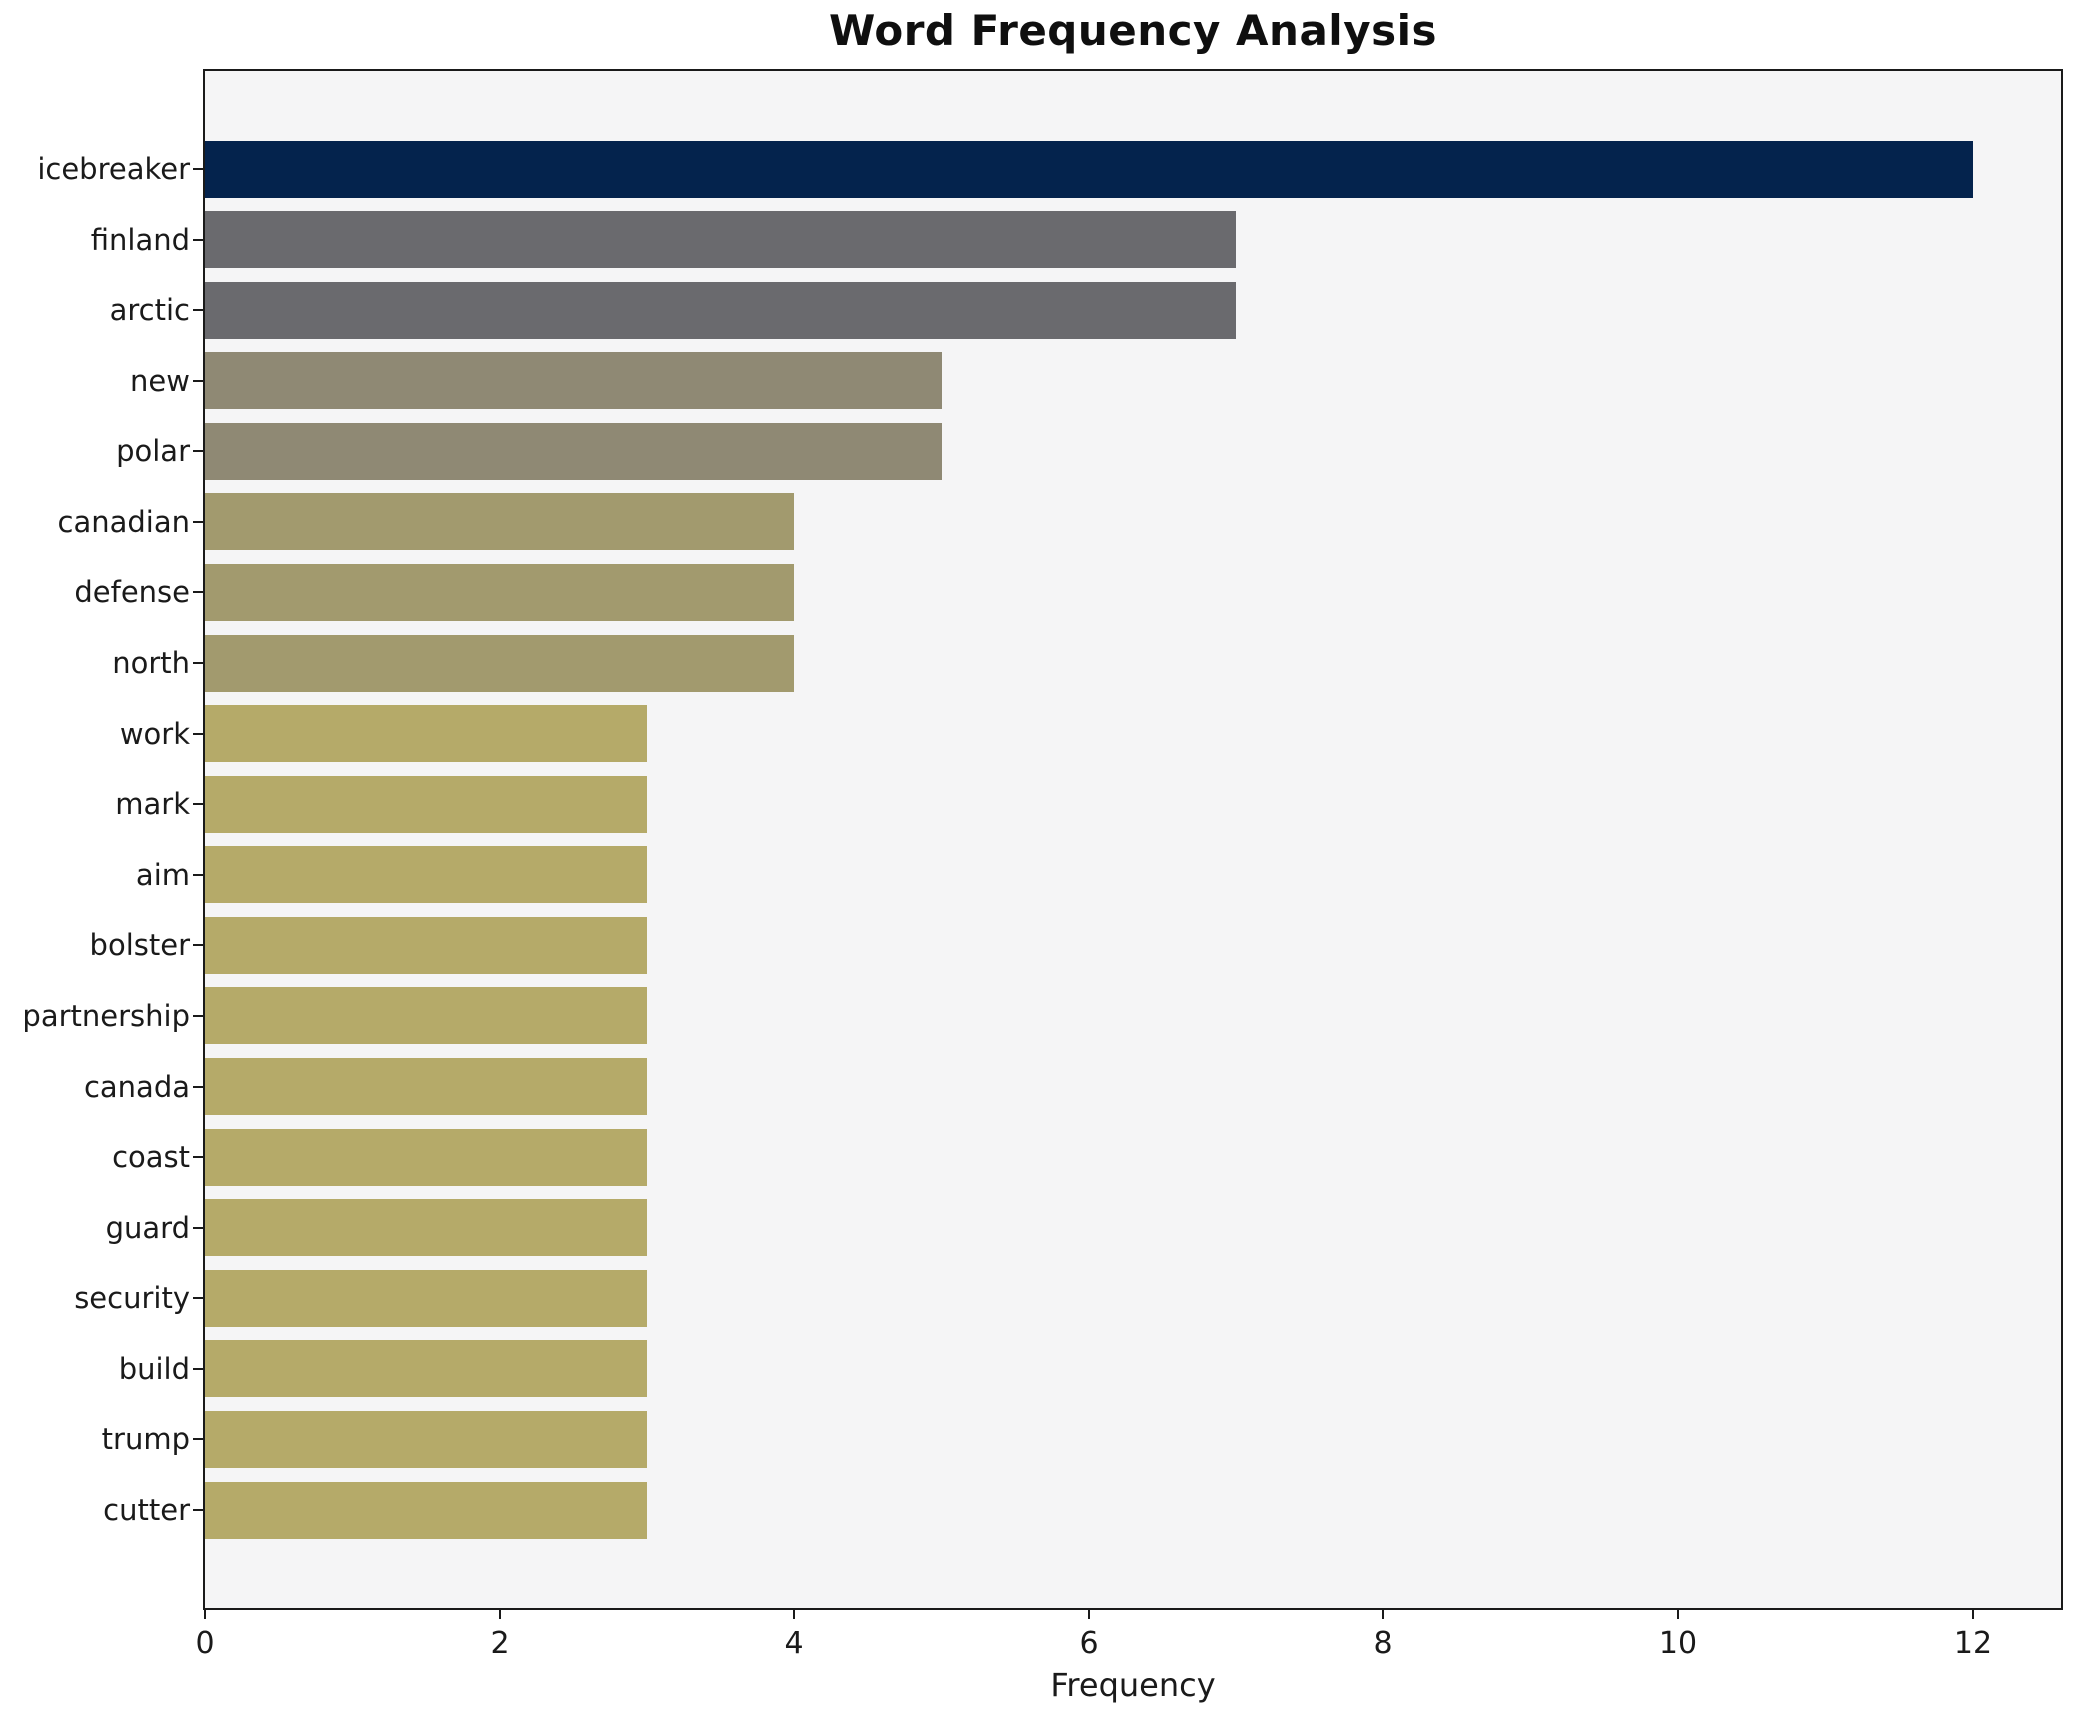 This screenshot has width=2086, height=1722. I want to click on bar-guard, so click(426, 1227).